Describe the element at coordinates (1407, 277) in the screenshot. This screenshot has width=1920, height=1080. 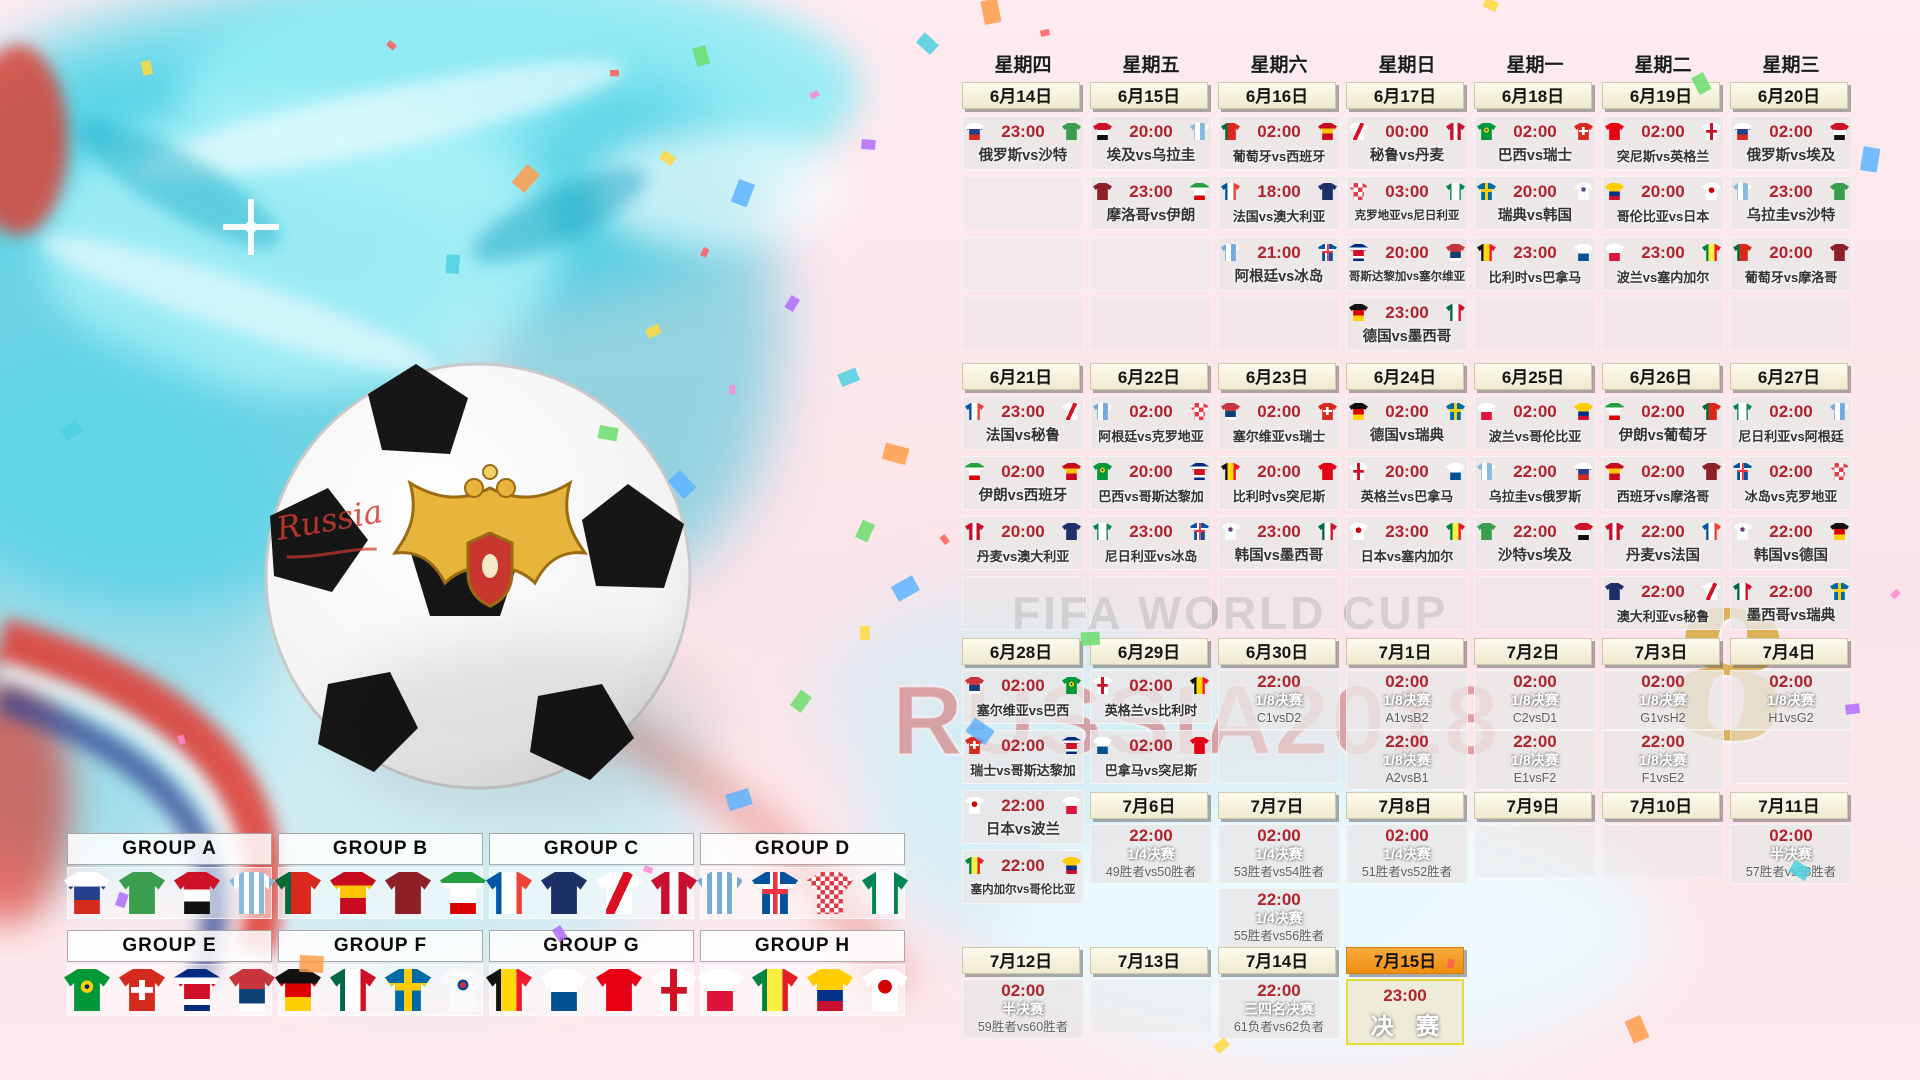
I see `match-name: 哥斯达黎加vs塞尔维亚` at that location.